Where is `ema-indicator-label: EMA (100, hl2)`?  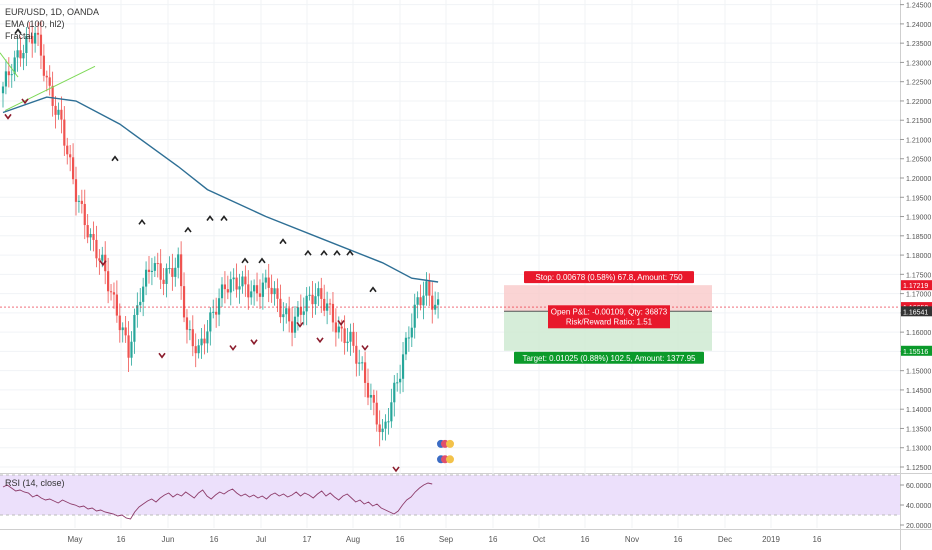
ema-indicator-label: EMA (100, hl2) is located at coordinates (35, 24).